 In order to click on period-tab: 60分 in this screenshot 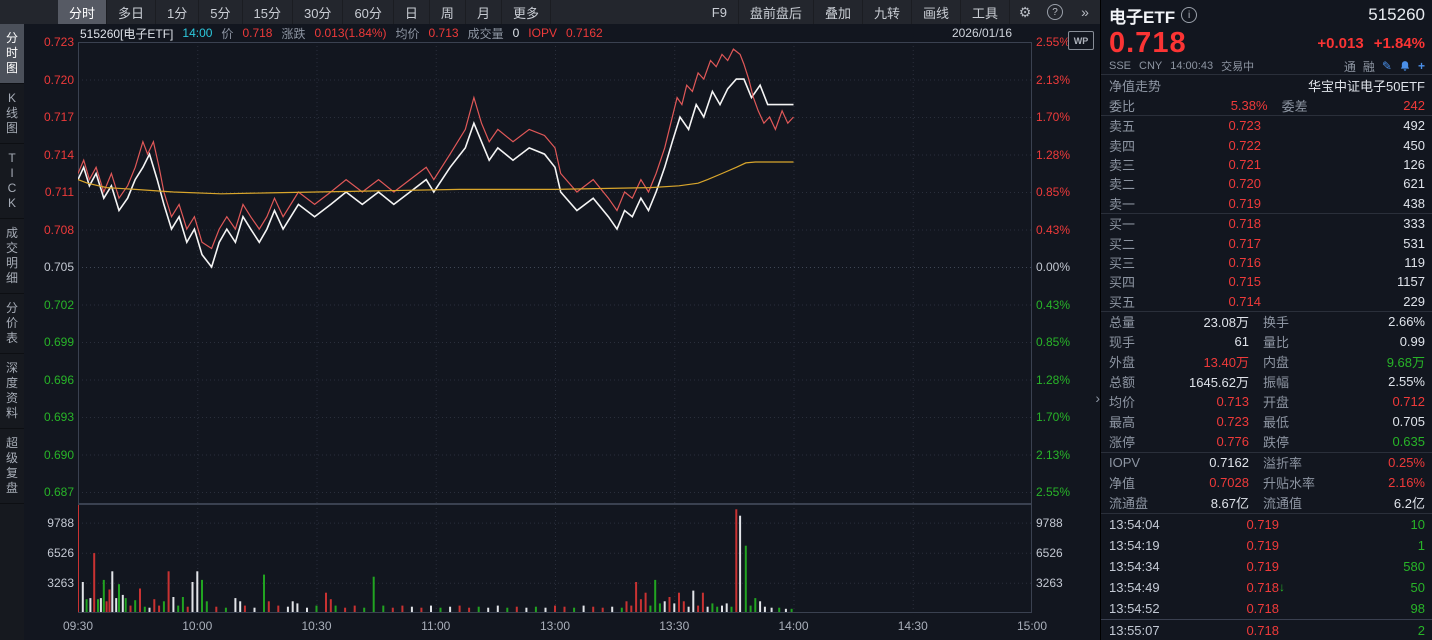, I will do `click(368, 12)`.